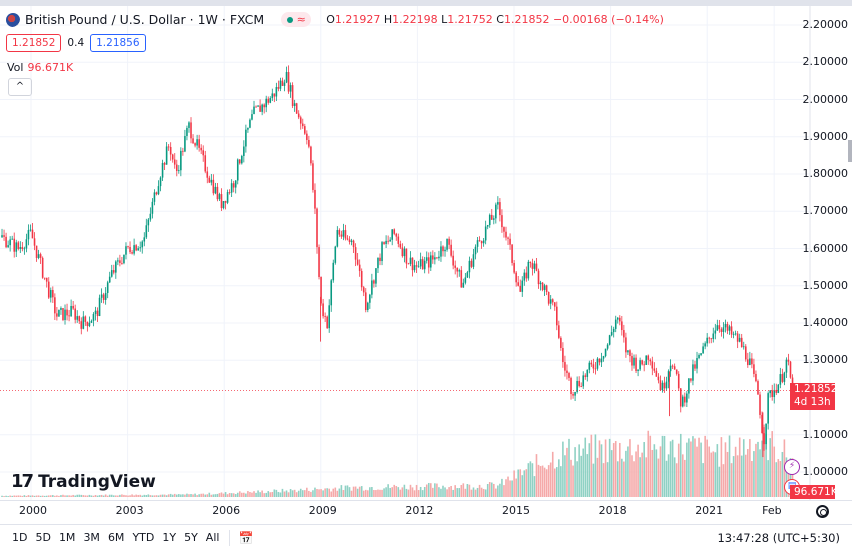  What do you see at coordinates (792, 467) in the screenshot?
I see `events-lightning-icon: ⚡` at bounding box center [792, 467].